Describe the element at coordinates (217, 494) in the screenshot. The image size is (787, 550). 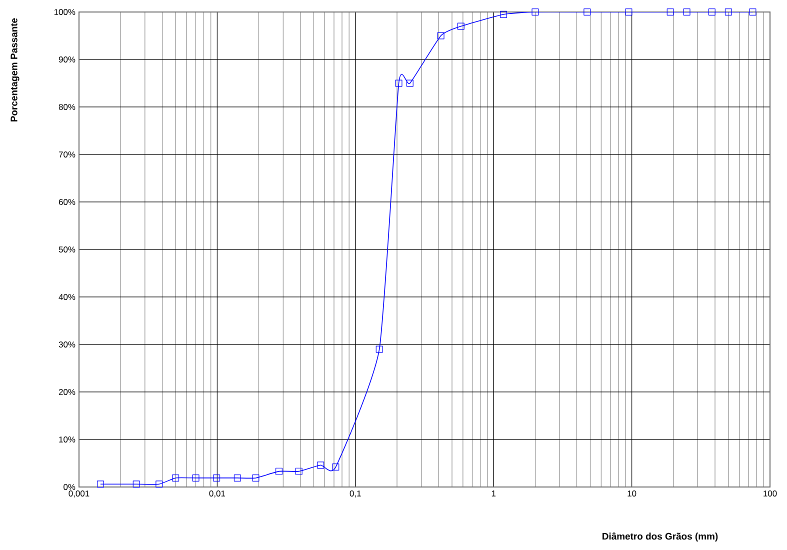
I see `x-tick-label: 0,01` at that location.